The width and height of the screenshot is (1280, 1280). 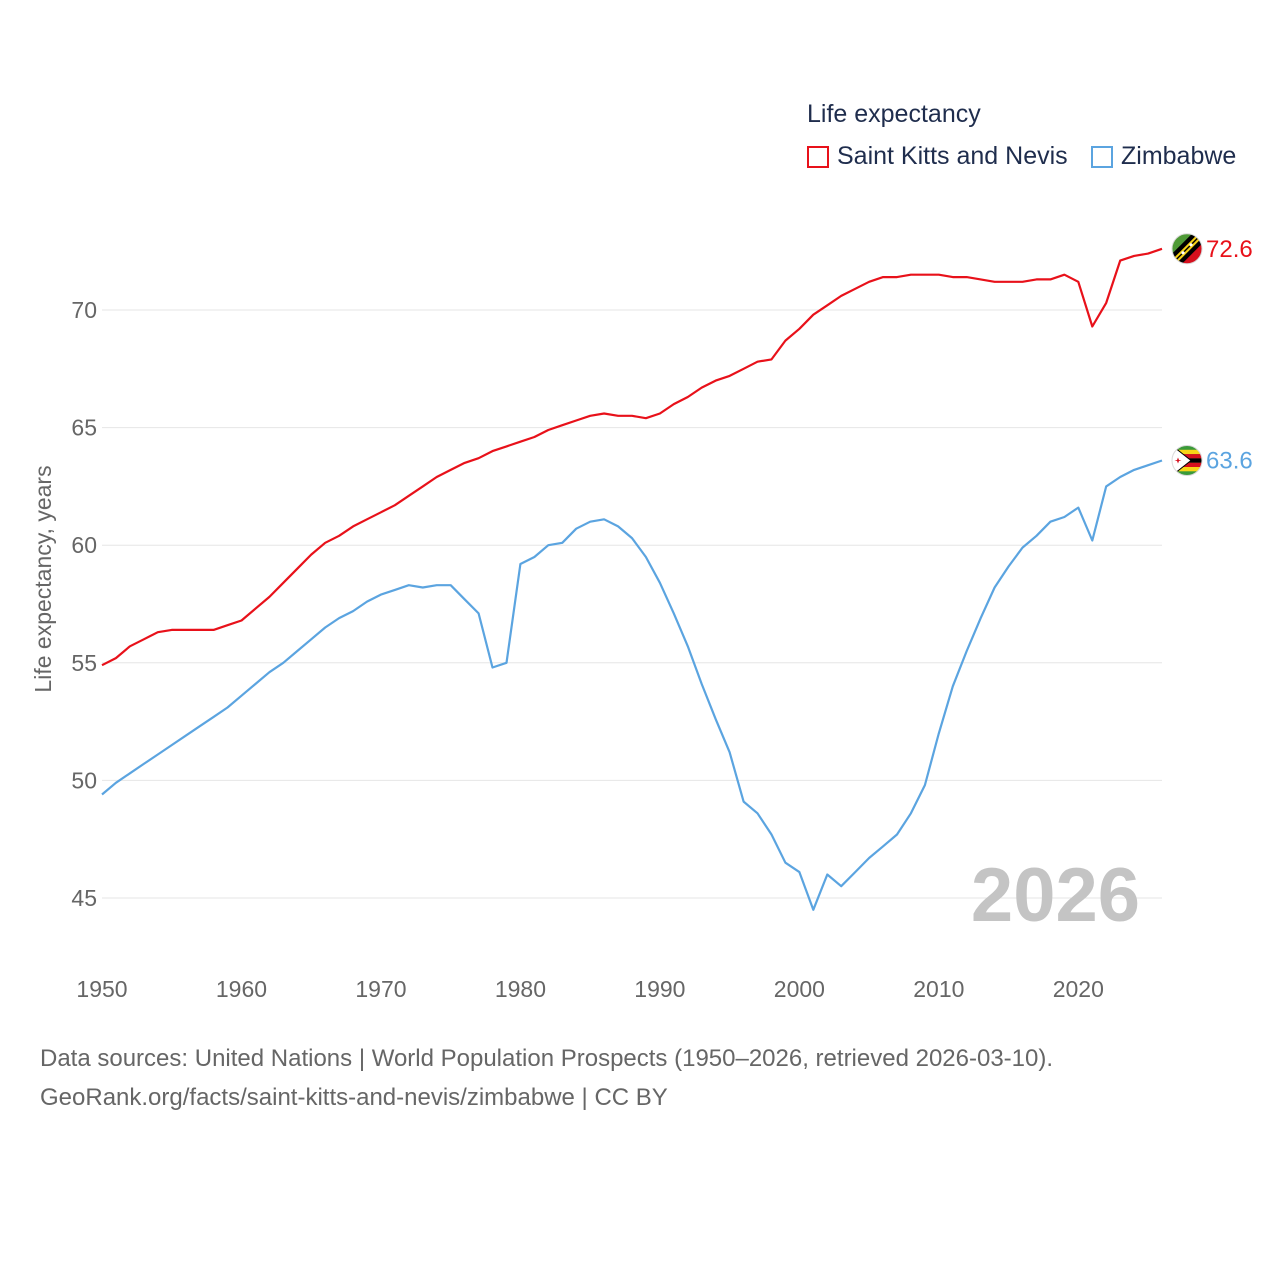 What do you see at coordinates (84, 604) in the screenshot?
I see `y-axis-ticks: 45 50 55 60 65 70` at bounding box center [84, 604].